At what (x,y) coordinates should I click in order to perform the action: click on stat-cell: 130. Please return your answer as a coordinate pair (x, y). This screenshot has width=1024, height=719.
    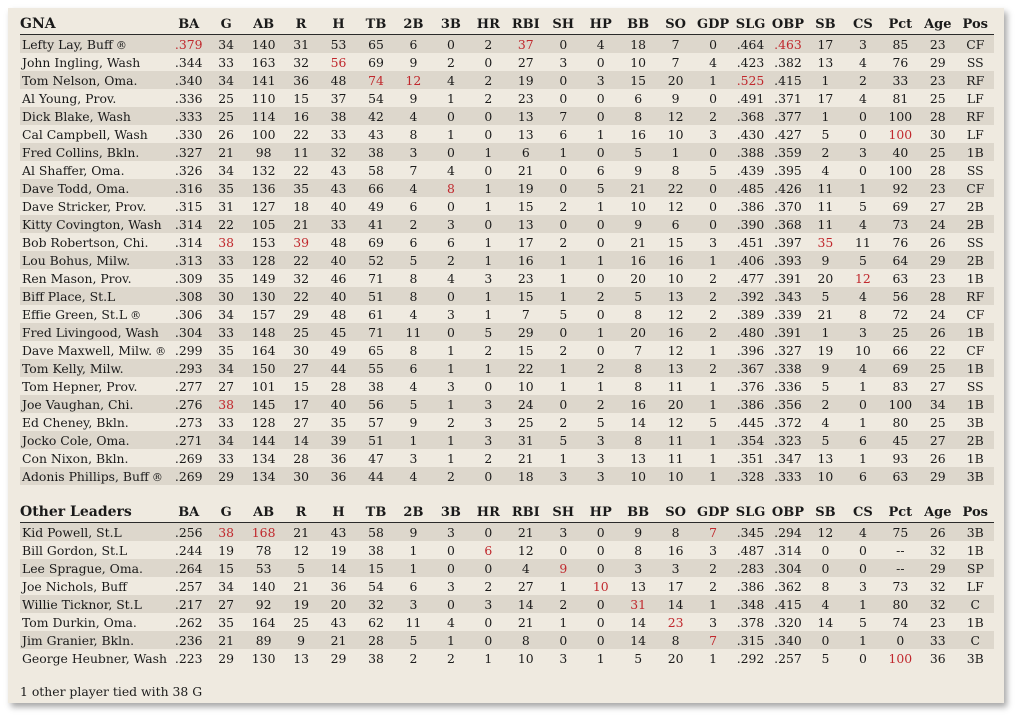
    Looking at the image, I should click on (263, 296).